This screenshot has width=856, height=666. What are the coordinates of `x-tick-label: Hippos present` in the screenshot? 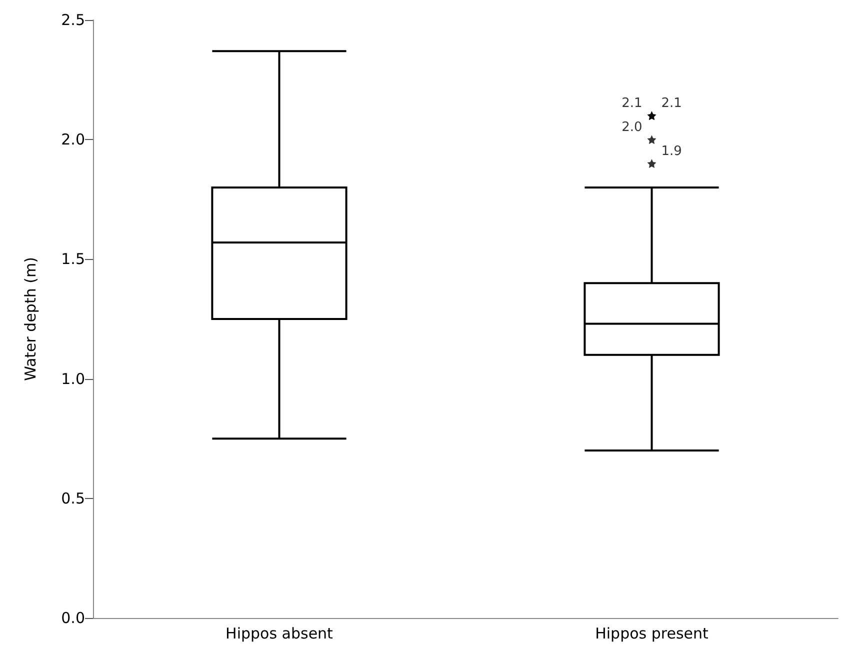 It's located at (651, 633).